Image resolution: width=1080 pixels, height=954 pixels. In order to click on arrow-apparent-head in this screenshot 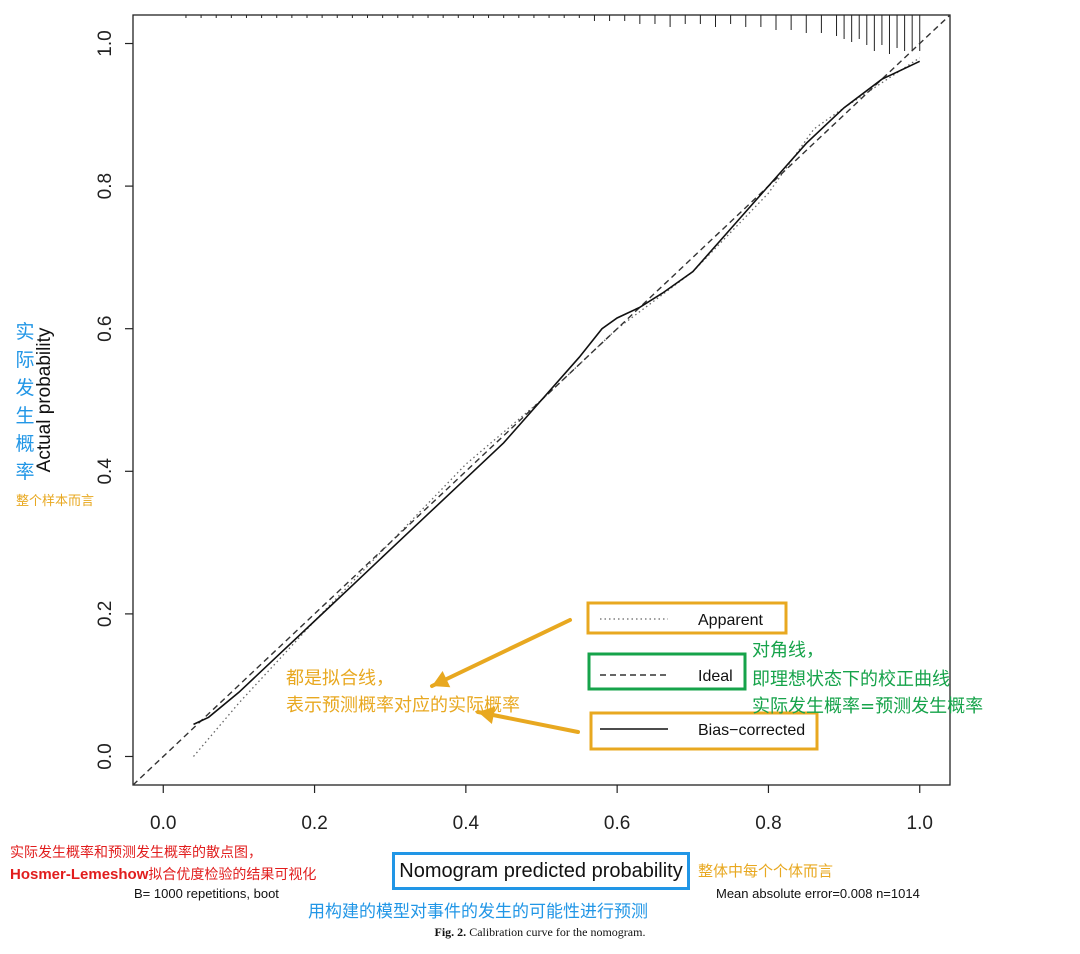, I will do `click(441, 679)`.